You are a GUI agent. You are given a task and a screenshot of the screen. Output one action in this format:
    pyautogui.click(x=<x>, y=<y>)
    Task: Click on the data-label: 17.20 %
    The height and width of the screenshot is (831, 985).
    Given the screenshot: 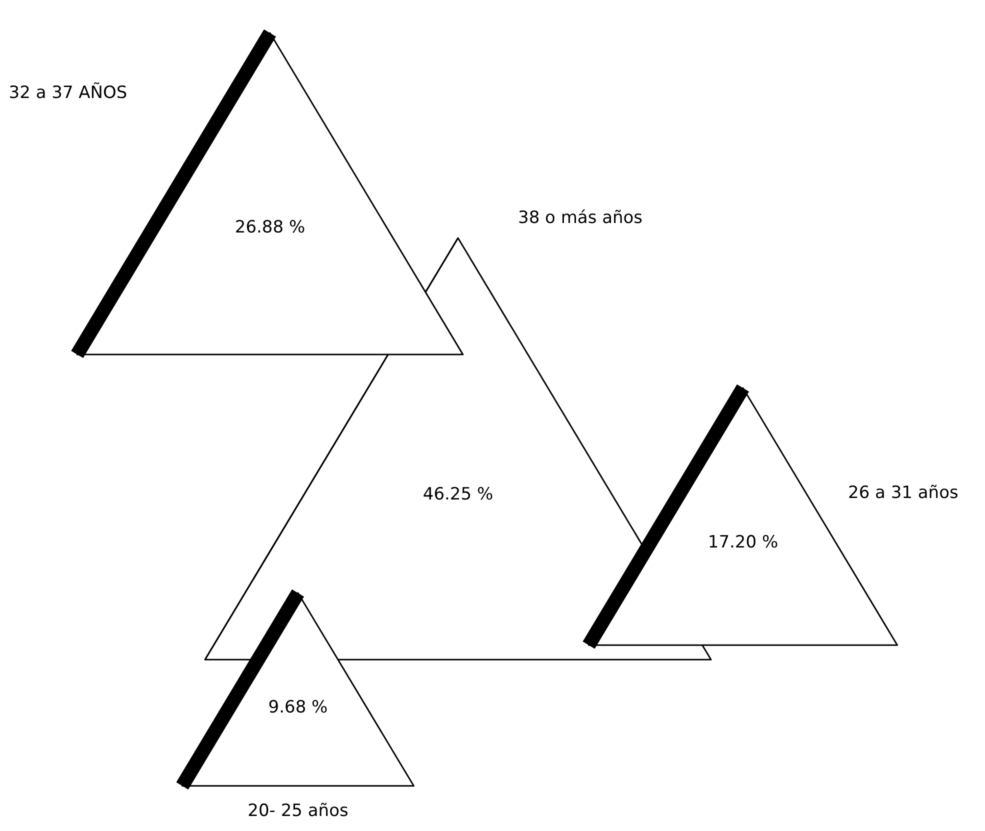 What is the action you would take?
    pyautogui.click(x=743, y=542)
    